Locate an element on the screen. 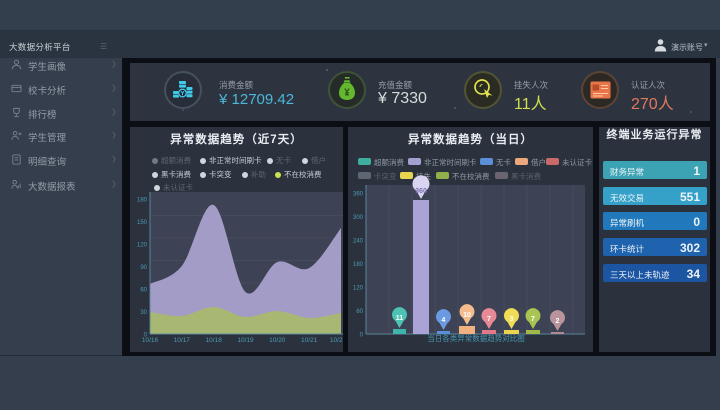  svg-text: 10 is located at coordinates (467, 315).